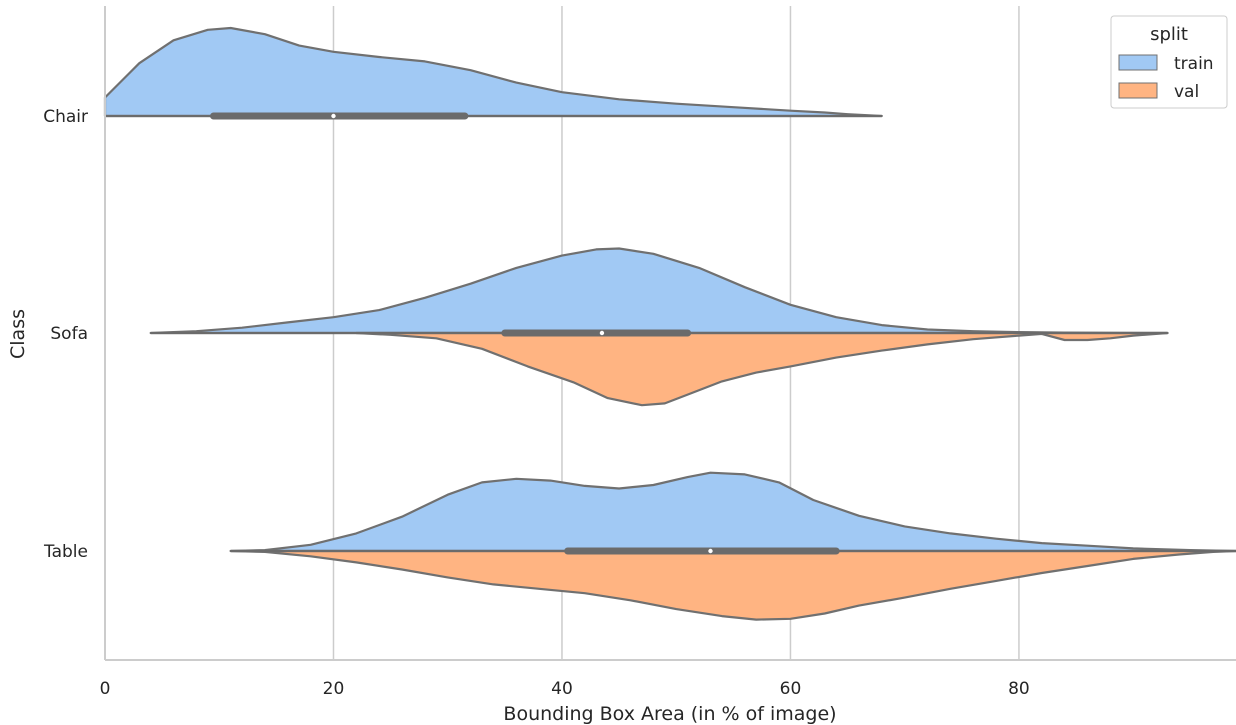 This screenshot has width=1236, height=725. What do you see at coordinates (659, 291) in the screenshot?
I see `violin-sofa-train` at bounding box center [659, 291].